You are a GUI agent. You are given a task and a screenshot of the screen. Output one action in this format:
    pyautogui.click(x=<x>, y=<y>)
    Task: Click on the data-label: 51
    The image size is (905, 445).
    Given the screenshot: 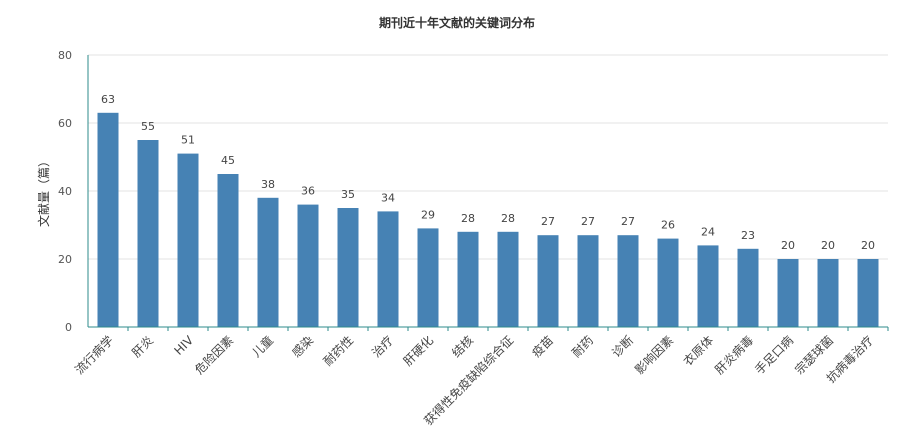 What is the action you would take?
    pyautogui.click(x=188, y=140)
    